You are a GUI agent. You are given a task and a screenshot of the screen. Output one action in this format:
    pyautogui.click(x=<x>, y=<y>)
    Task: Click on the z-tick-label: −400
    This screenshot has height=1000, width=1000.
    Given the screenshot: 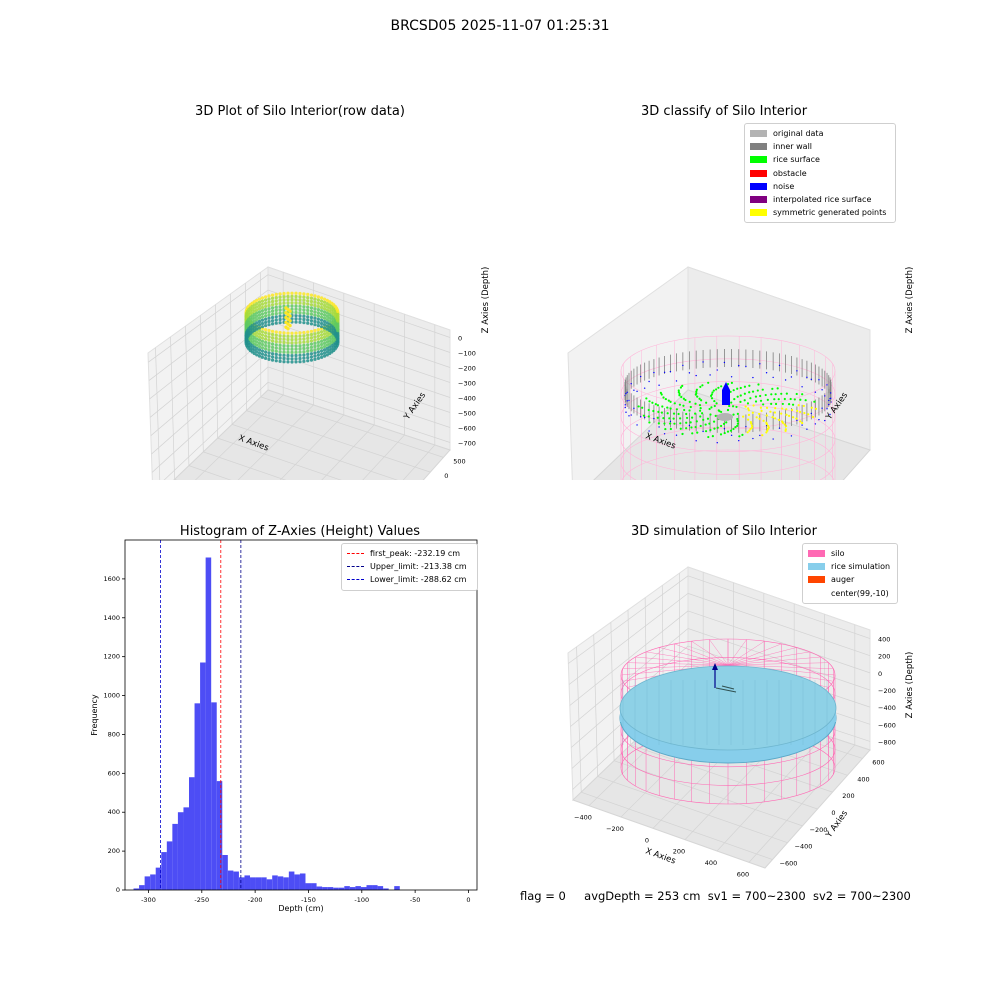 What is the action you would take?
    pyautogui.click(x=887, y=708)
    